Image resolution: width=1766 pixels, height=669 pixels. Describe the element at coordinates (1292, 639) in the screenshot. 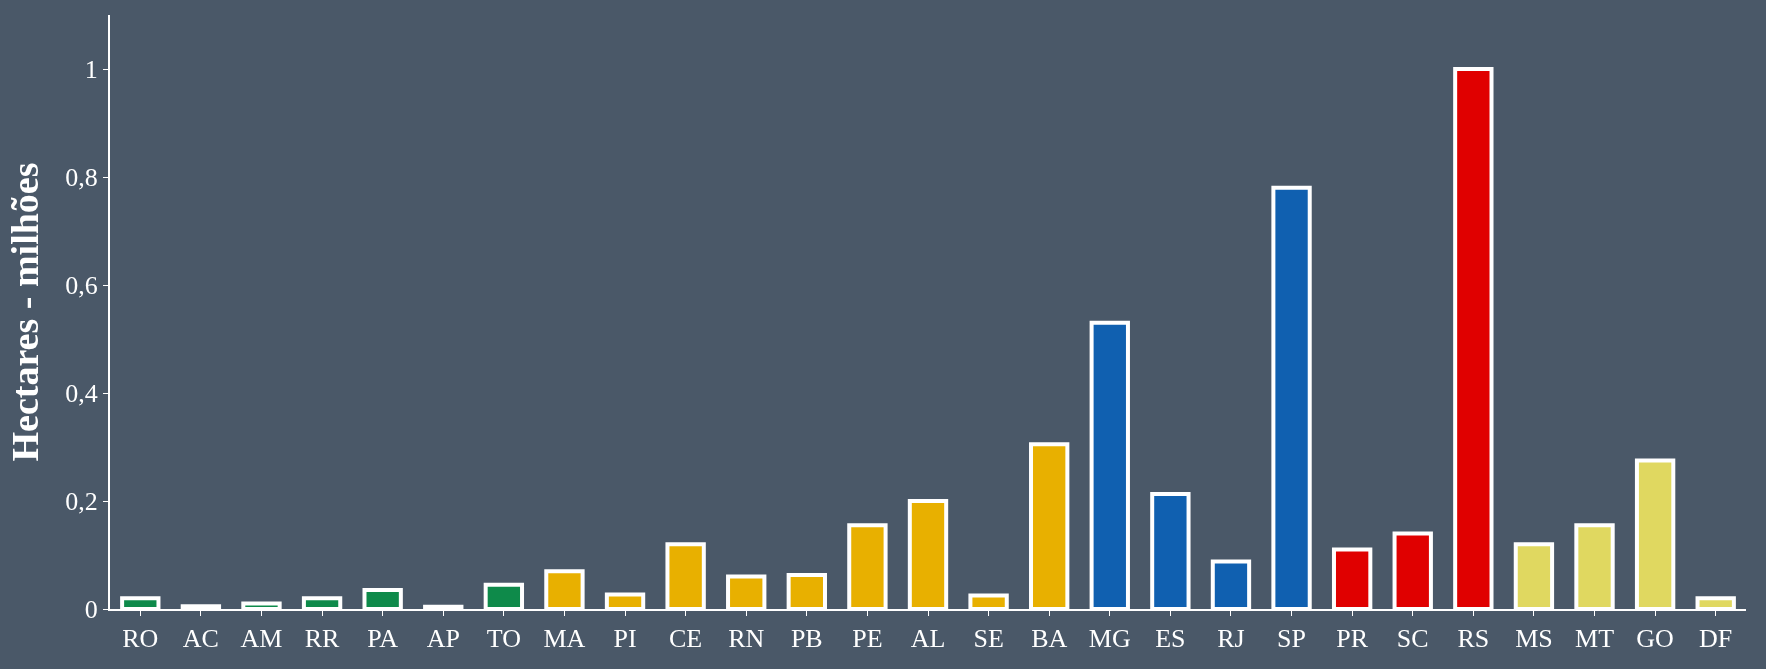

I see `x-tick-label: SP` at that location.